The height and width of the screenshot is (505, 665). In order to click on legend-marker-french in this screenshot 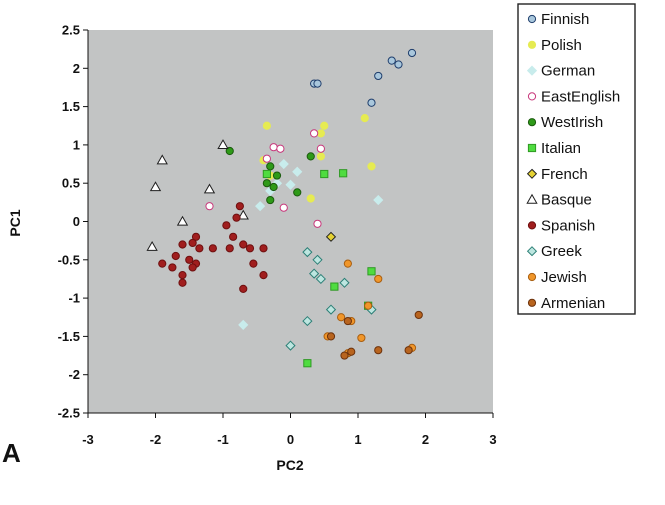, I will do `click(532, 173)`.